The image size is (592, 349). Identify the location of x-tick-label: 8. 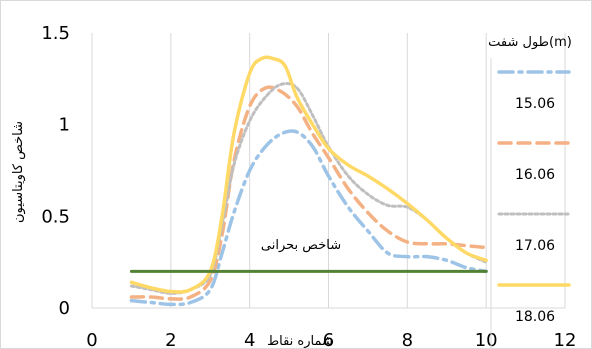
(407, 339).